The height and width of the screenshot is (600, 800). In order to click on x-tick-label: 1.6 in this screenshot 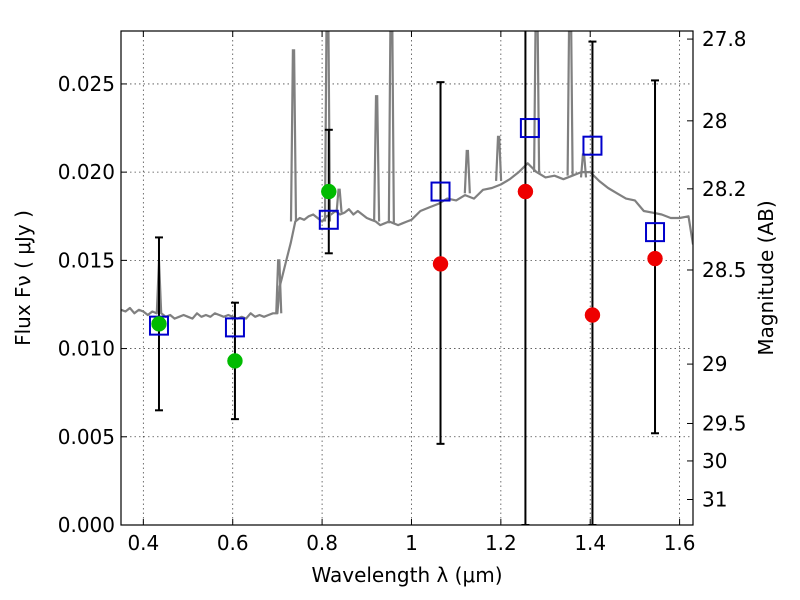, I will do `click(680, 543)`.